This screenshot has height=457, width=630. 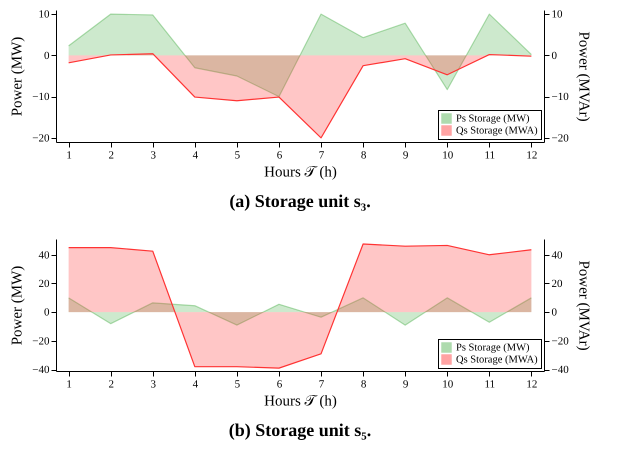 What do you see at coordinates (44, 255) in the screenshot?
I see `y-tick-label: 40` at bounding box center [44, 255].